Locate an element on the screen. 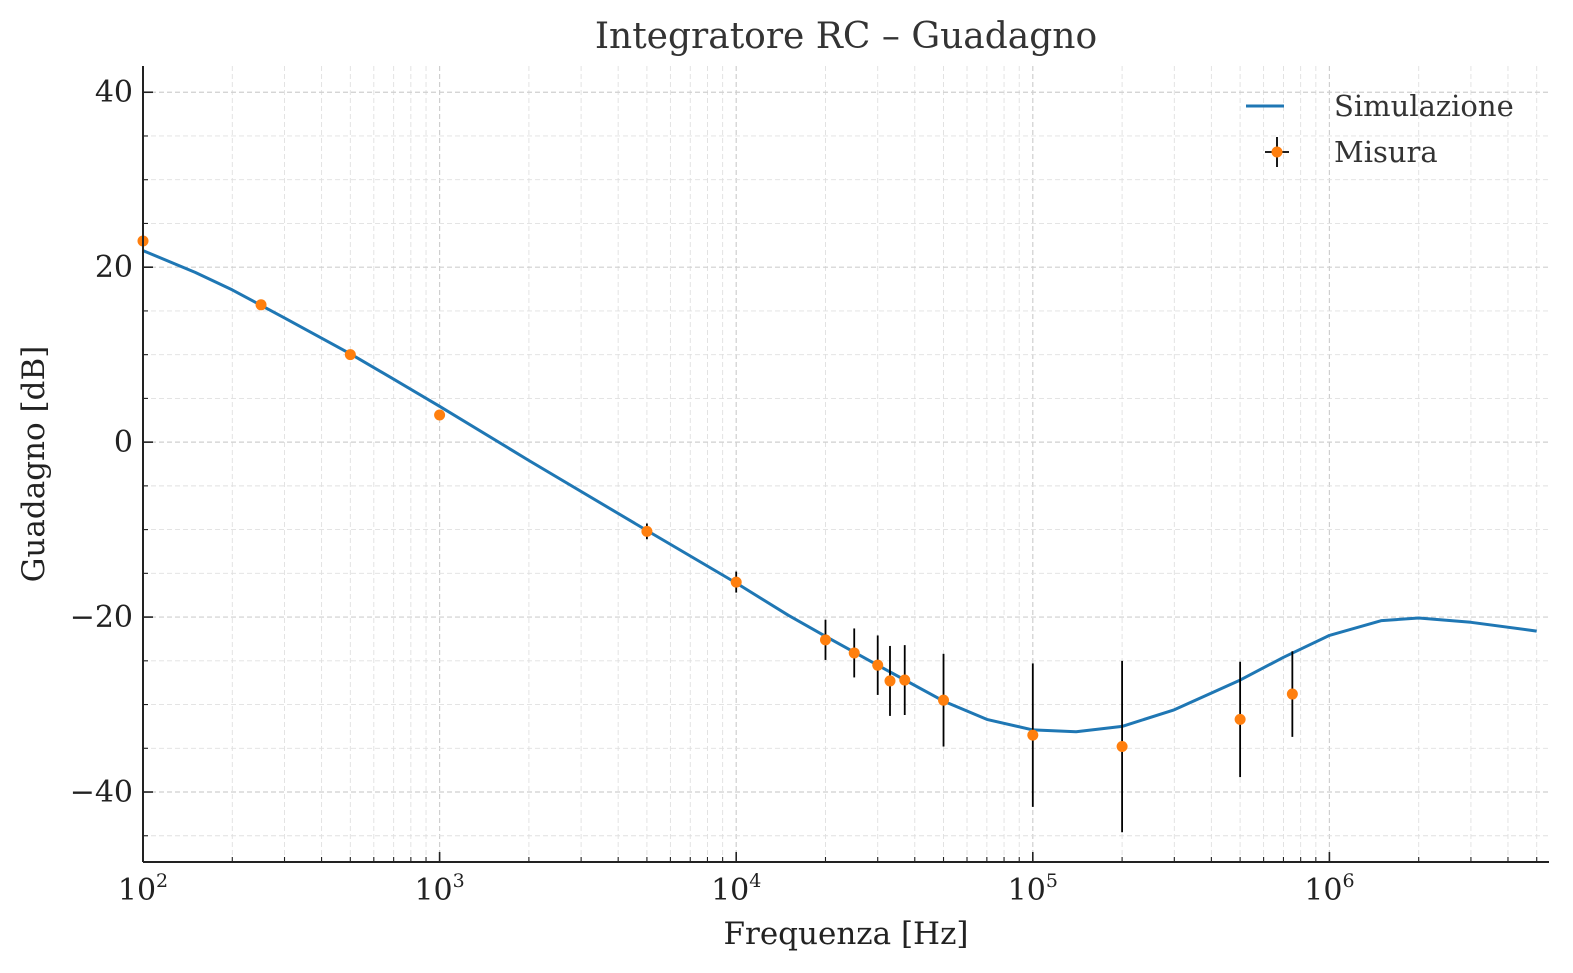  chart-title: Integratore RC – Guadagno is located at coordinates (846, 36).